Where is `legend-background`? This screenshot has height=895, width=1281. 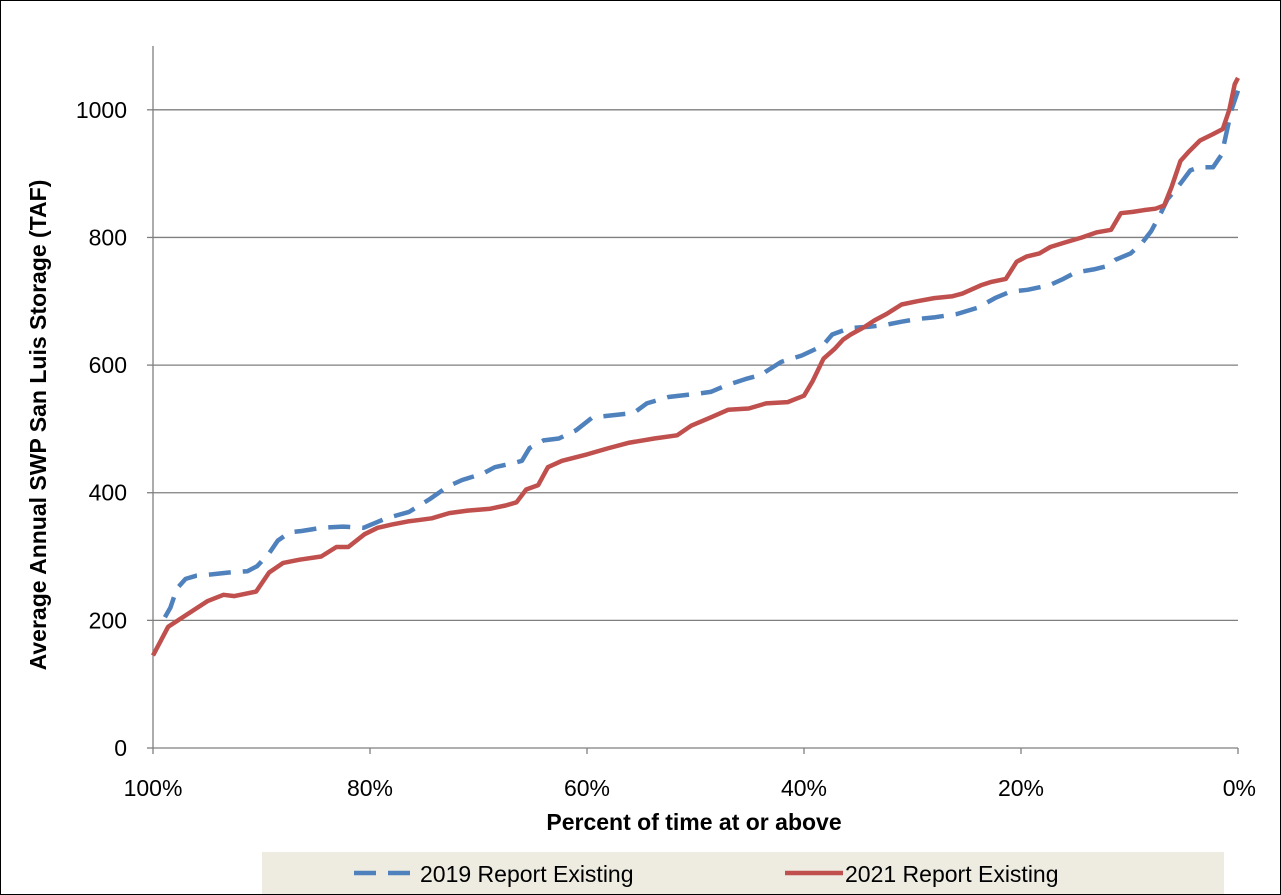
legend-background is located at coordinates (743, 873).